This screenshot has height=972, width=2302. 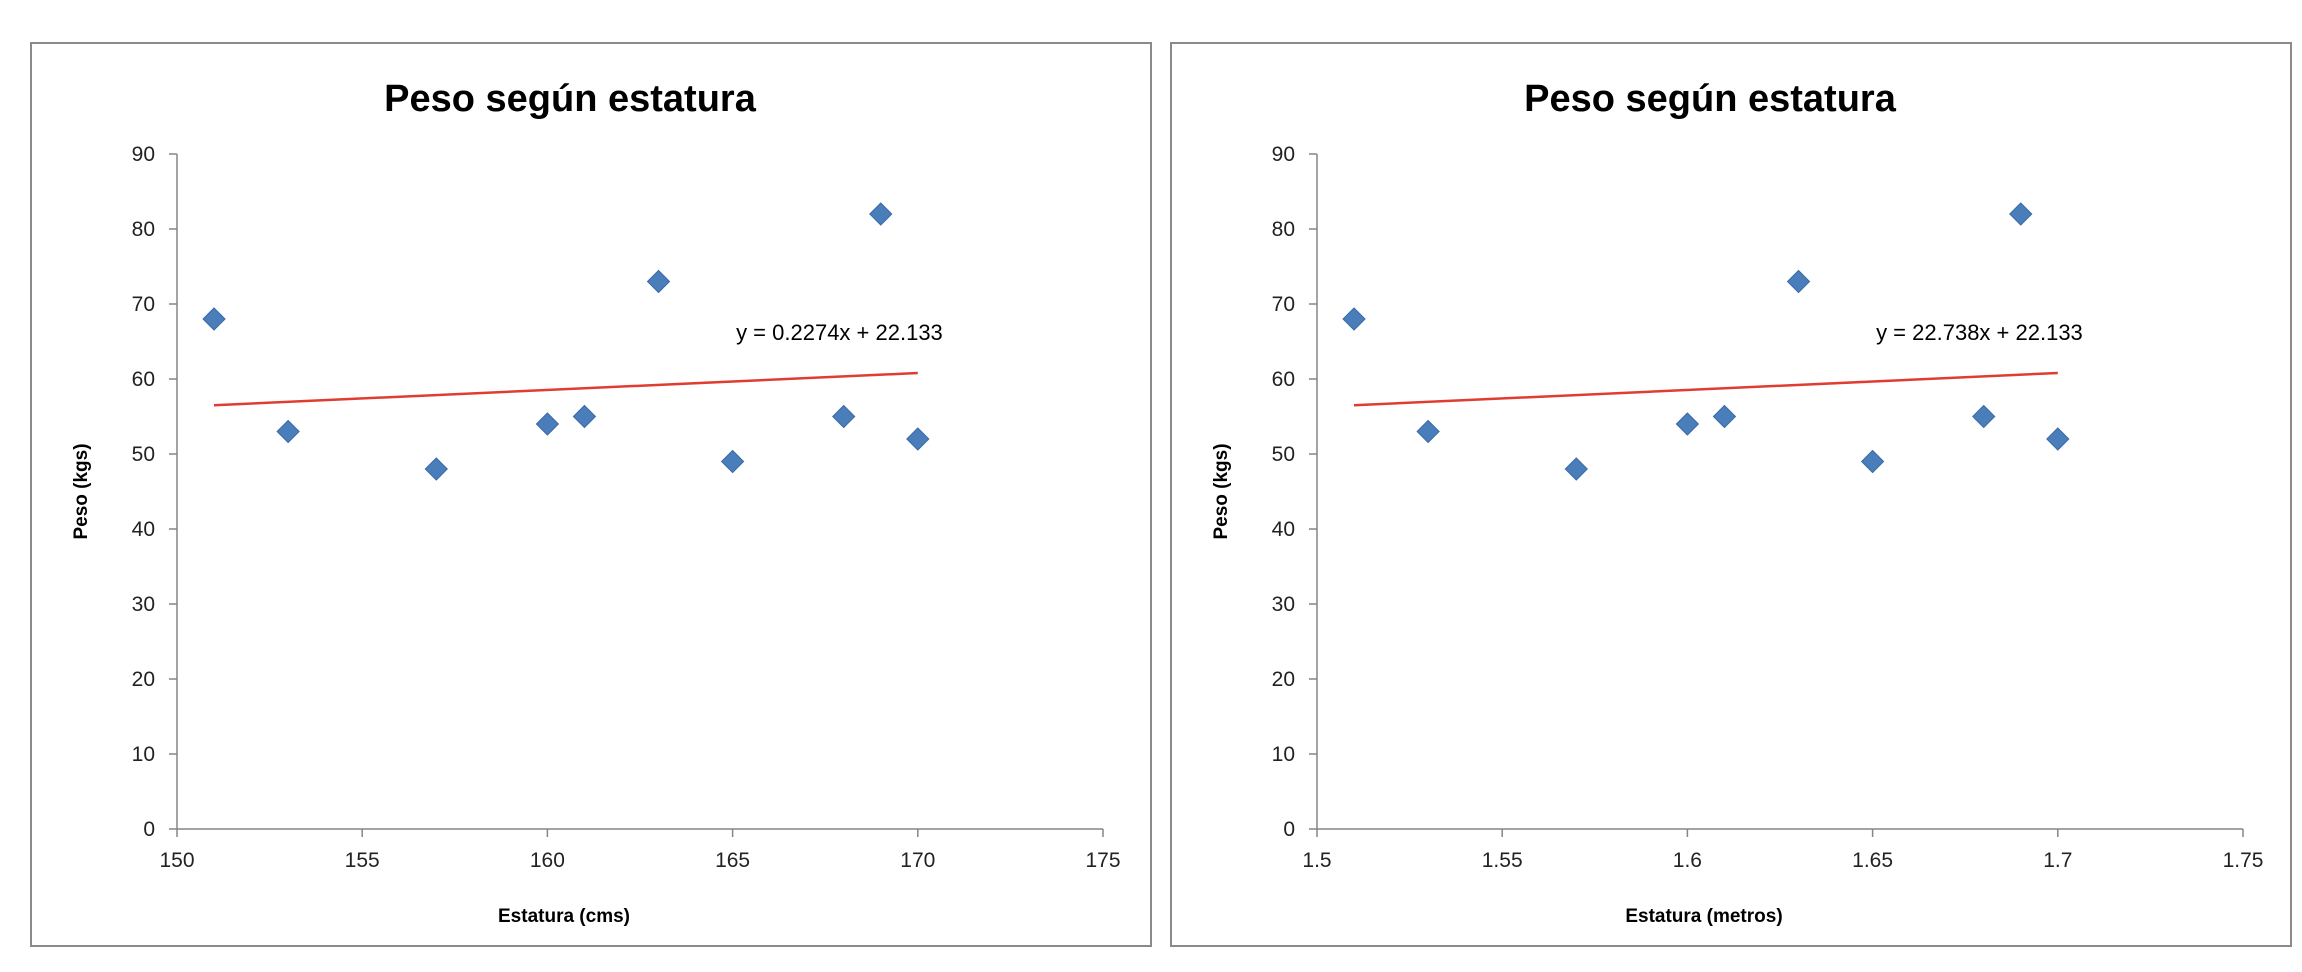 What do you see at coordinates (149, 829) in the screenshot?
I see `y-tick-label-left: 0` at bounding box center [149, 829].